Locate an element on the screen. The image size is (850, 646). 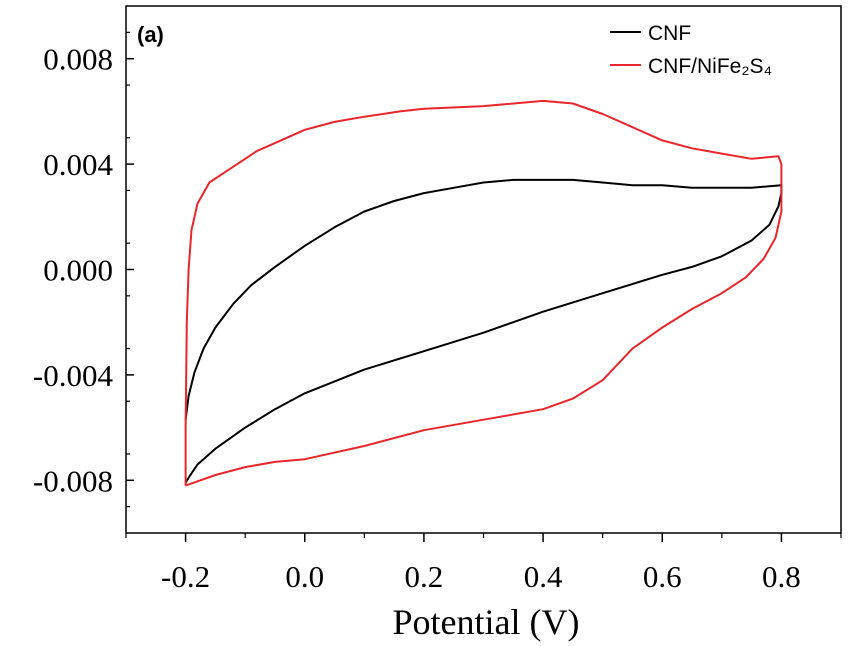
y-tick-label: 0.000 is located at coordinates (78, 270).